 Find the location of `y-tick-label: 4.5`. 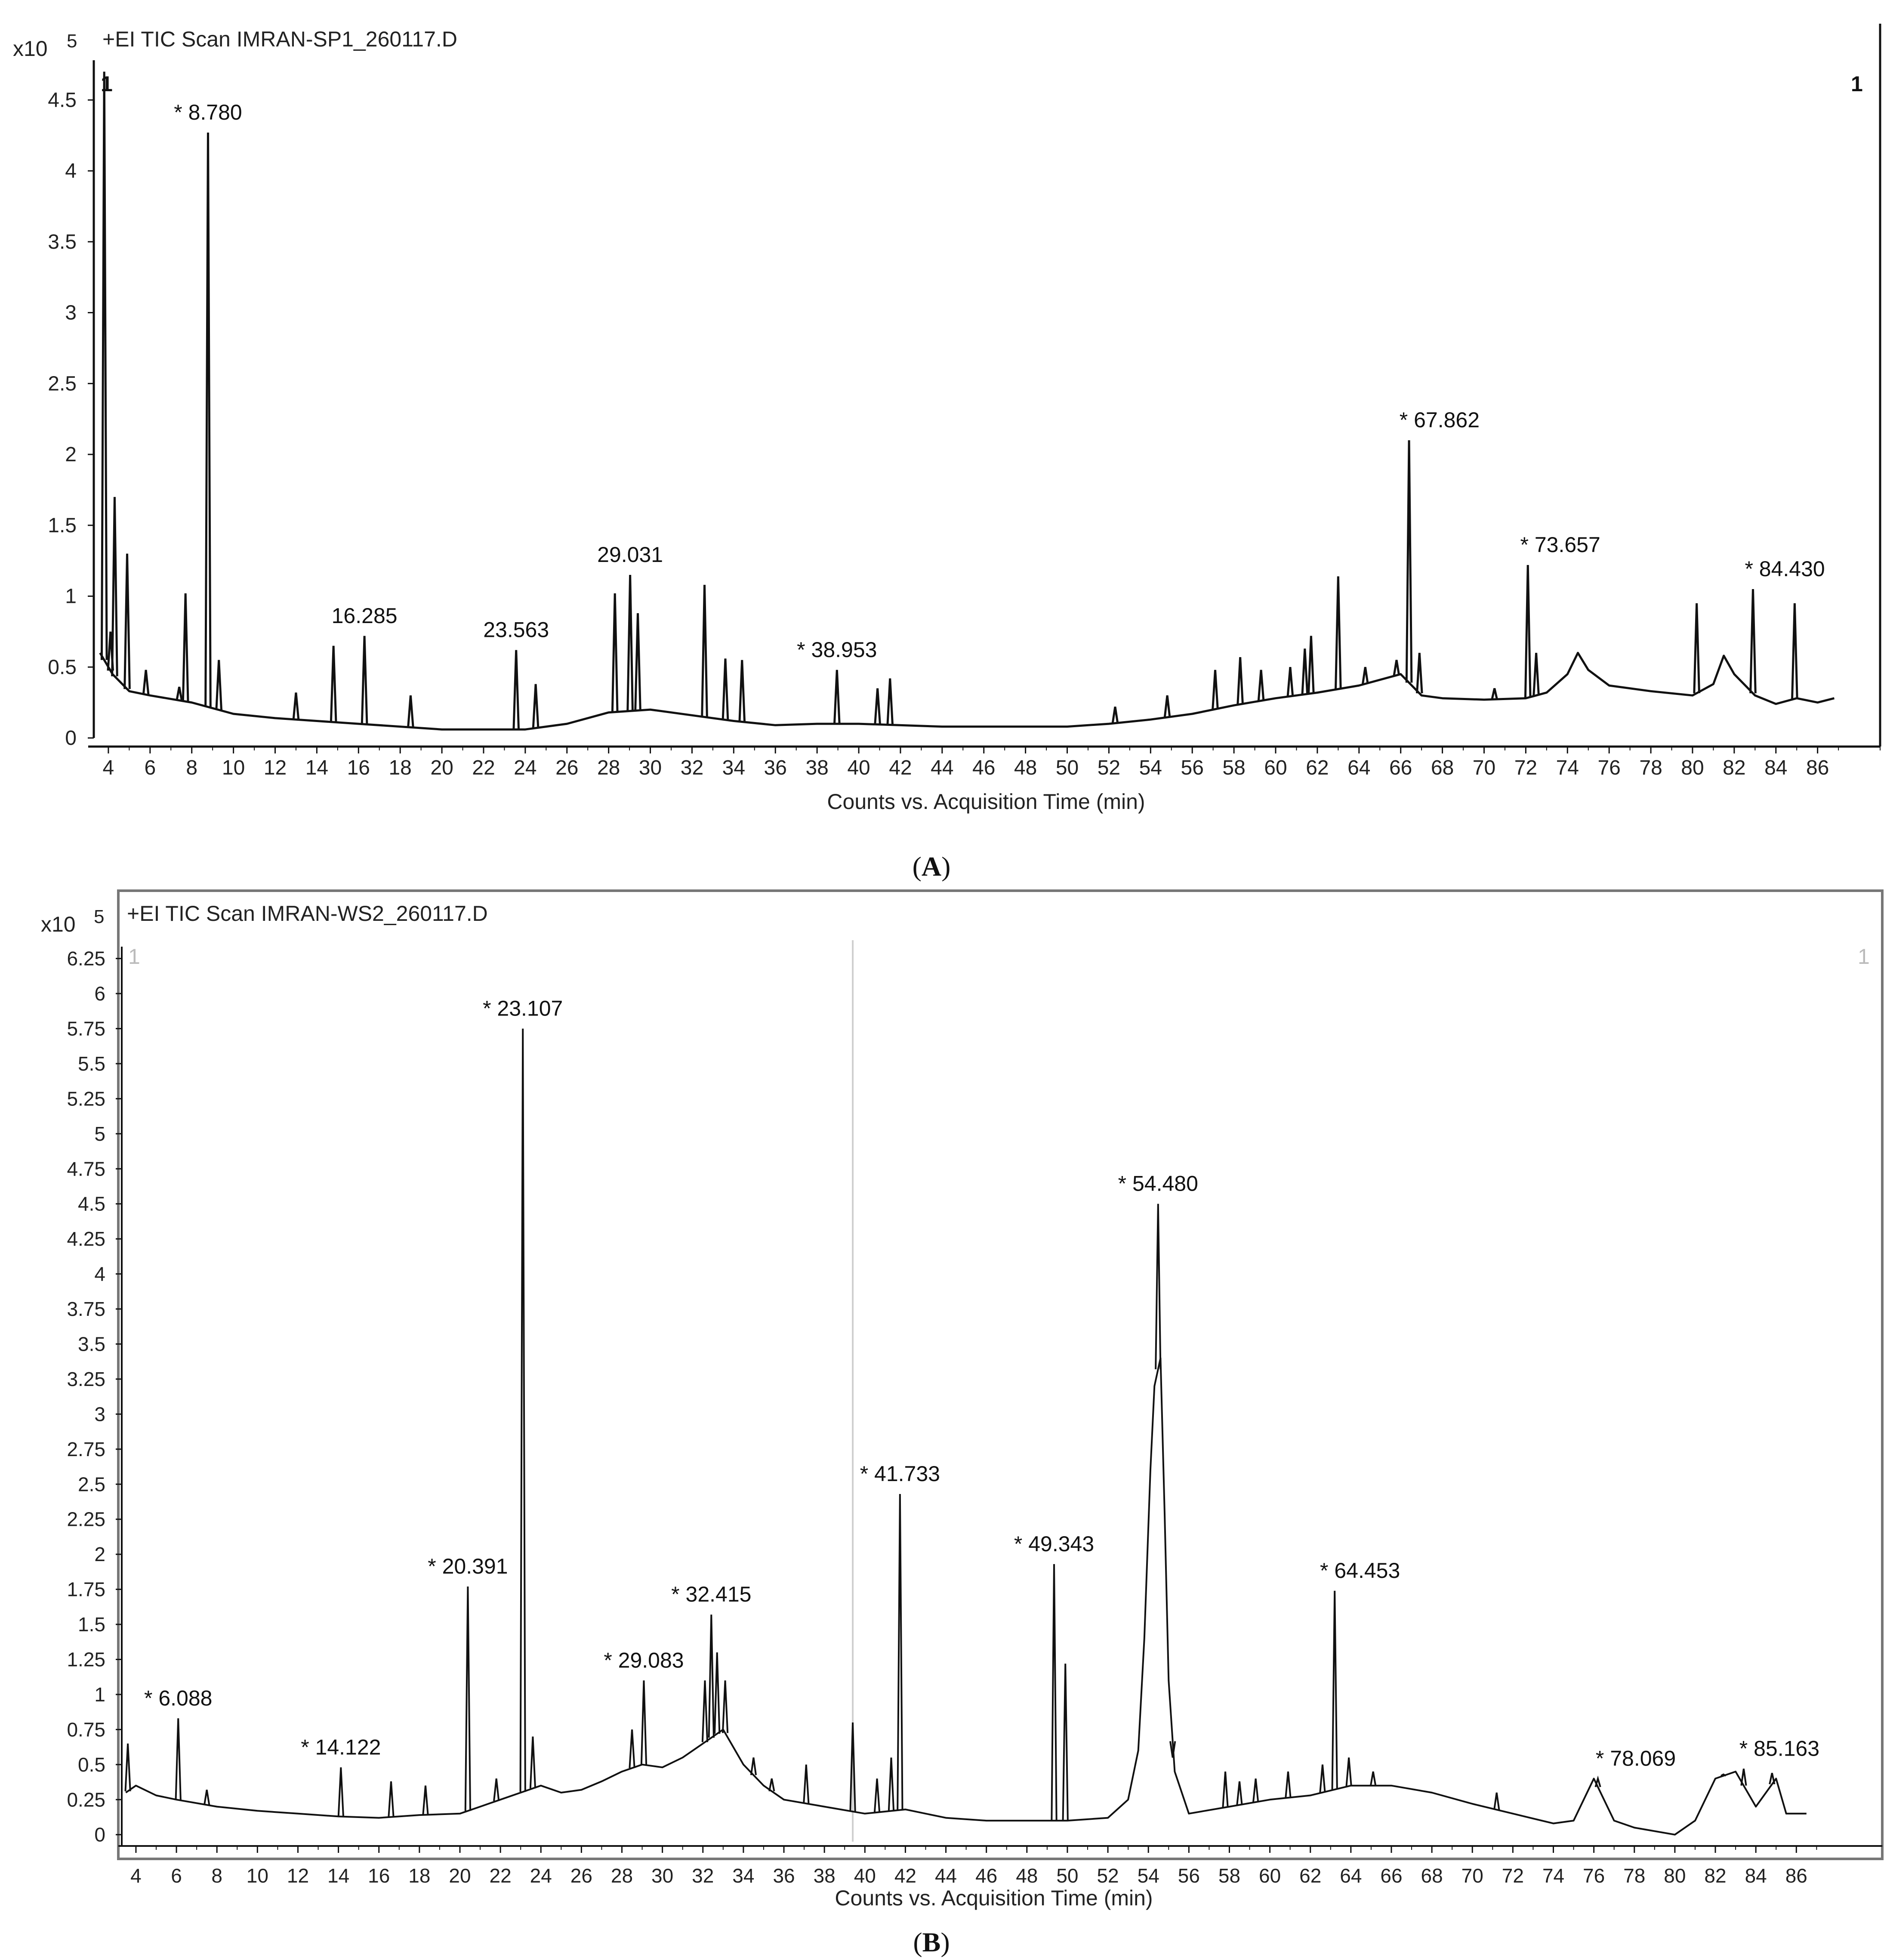

y-tick-label: 4.5 is located at coordinates (91, 1204).